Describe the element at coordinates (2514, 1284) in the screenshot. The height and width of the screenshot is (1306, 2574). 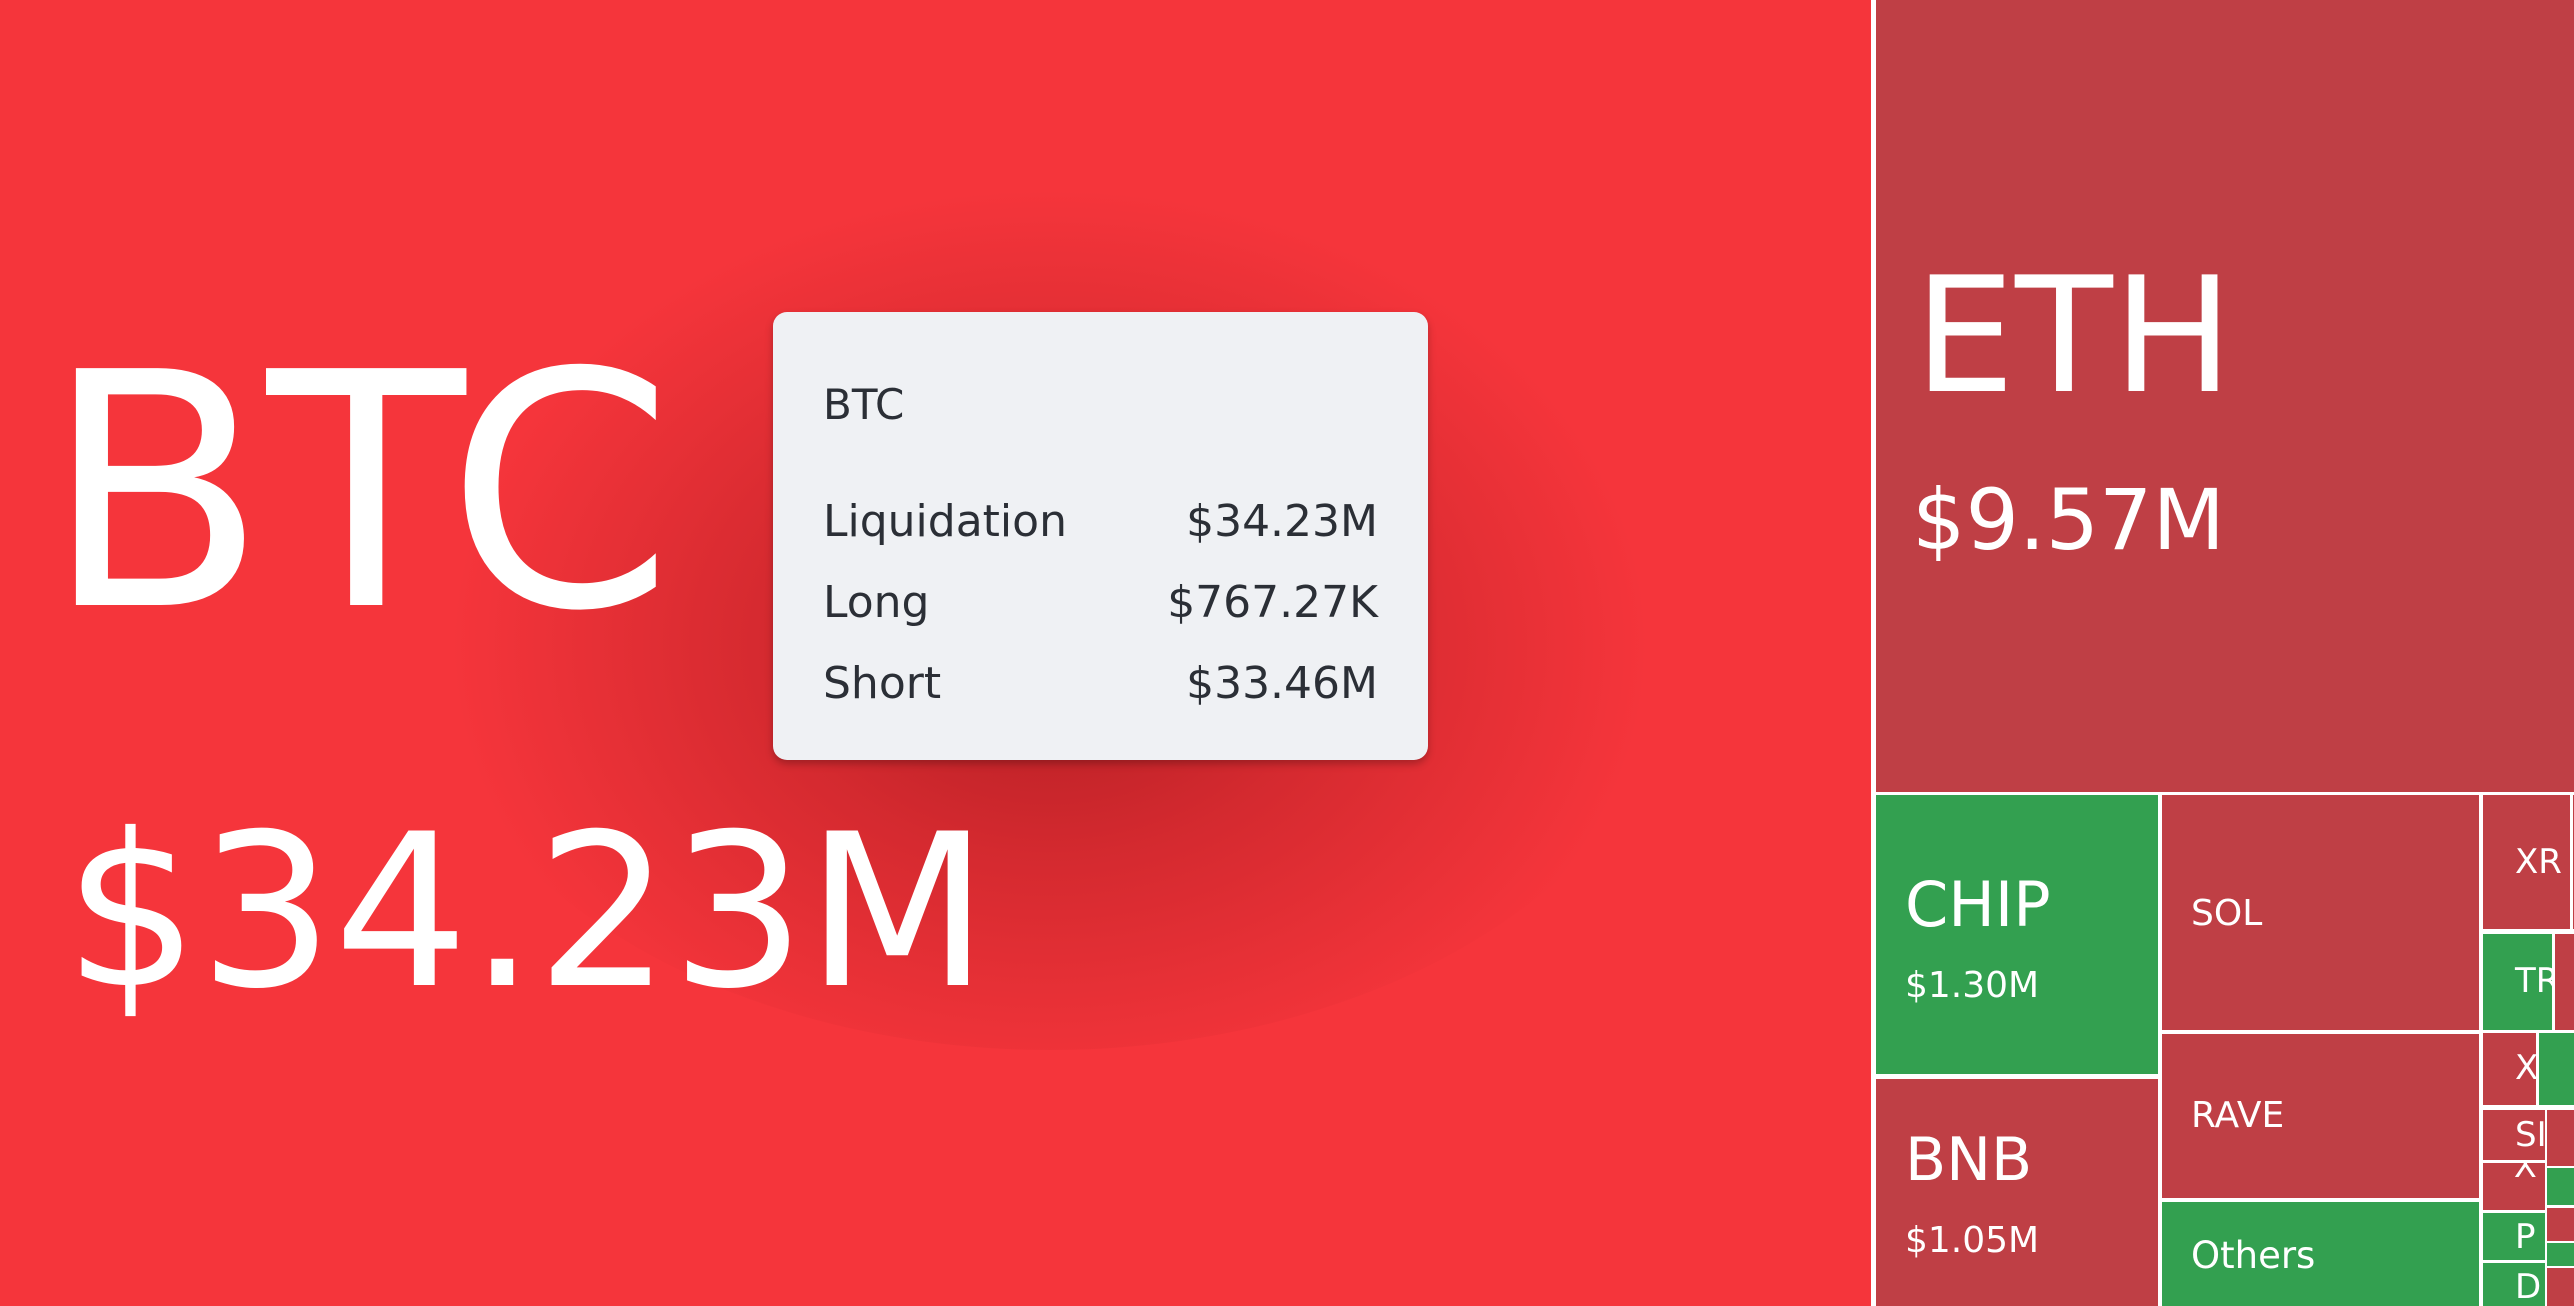
I see `tile-d: D` at that location.